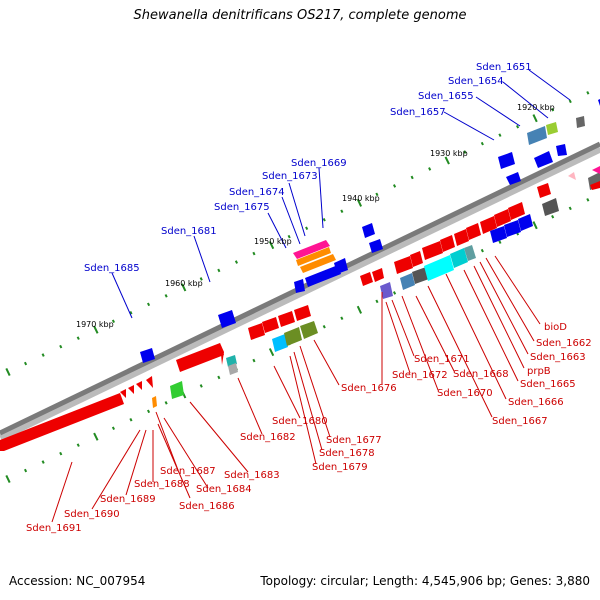  Describe the element at coordinates (548, 384) in the screenshot. I see `gene-label-sden-1665: Sden_1665` at that location.